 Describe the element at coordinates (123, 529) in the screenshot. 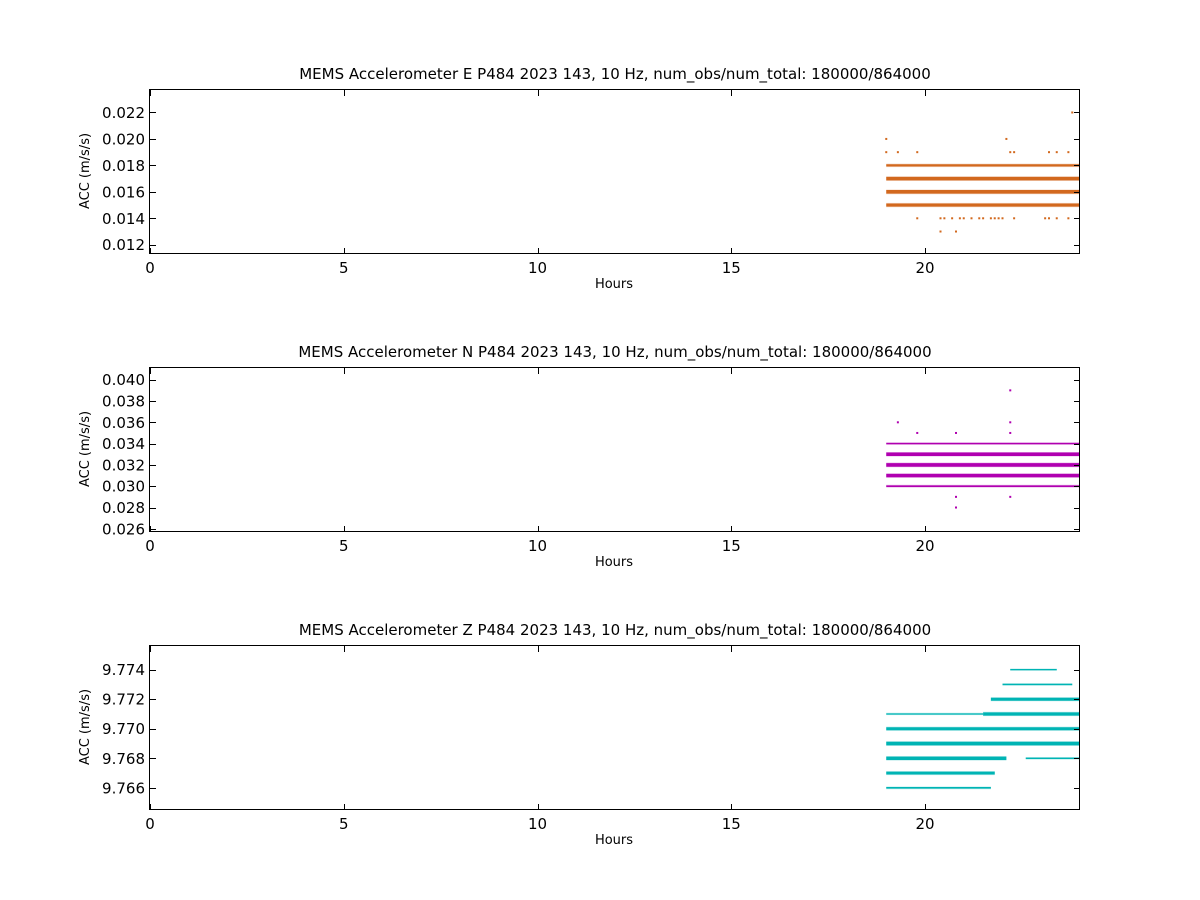

I see `y-tick-label: 0.026` at that location.